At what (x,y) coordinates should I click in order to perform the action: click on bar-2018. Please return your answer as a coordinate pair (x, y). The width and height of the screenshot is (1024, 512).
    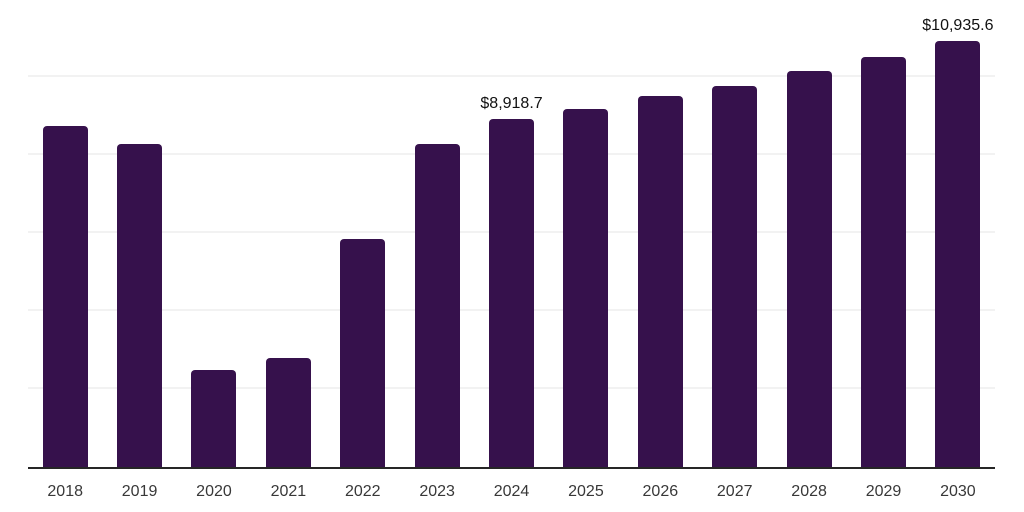
    Looking at the image, I should click on (65, 296).